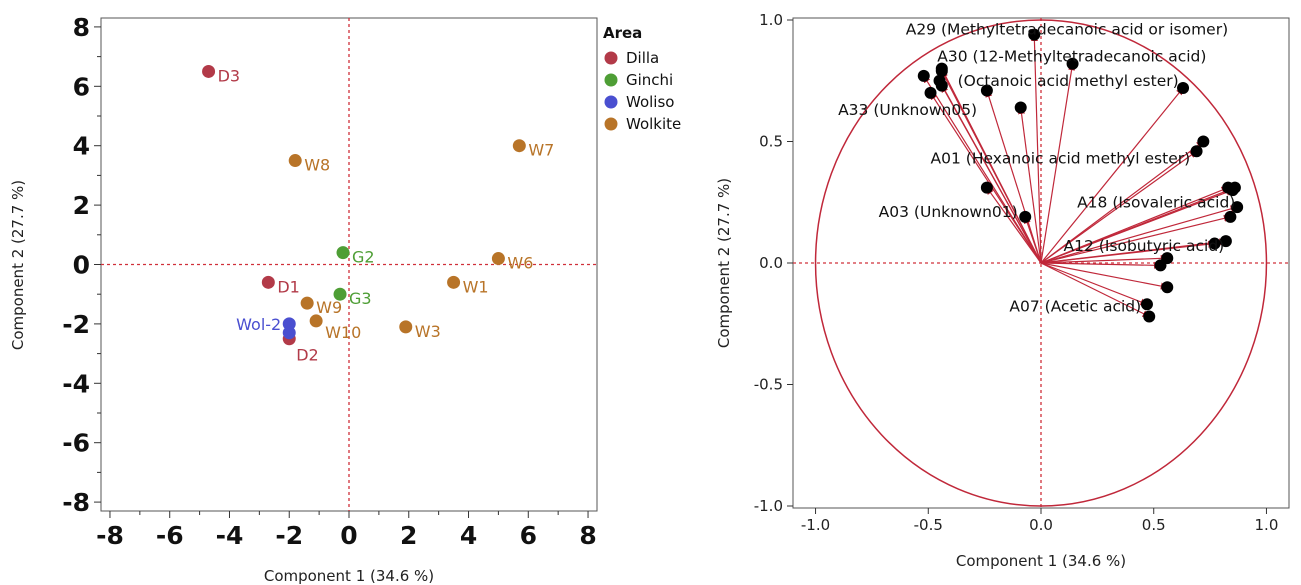 Image resolution: width=1301 pixels, height=585 pixels. Describe the element at coordinates (170, 535) in the screenshot. I see `x-tick-label: -6` at that location.